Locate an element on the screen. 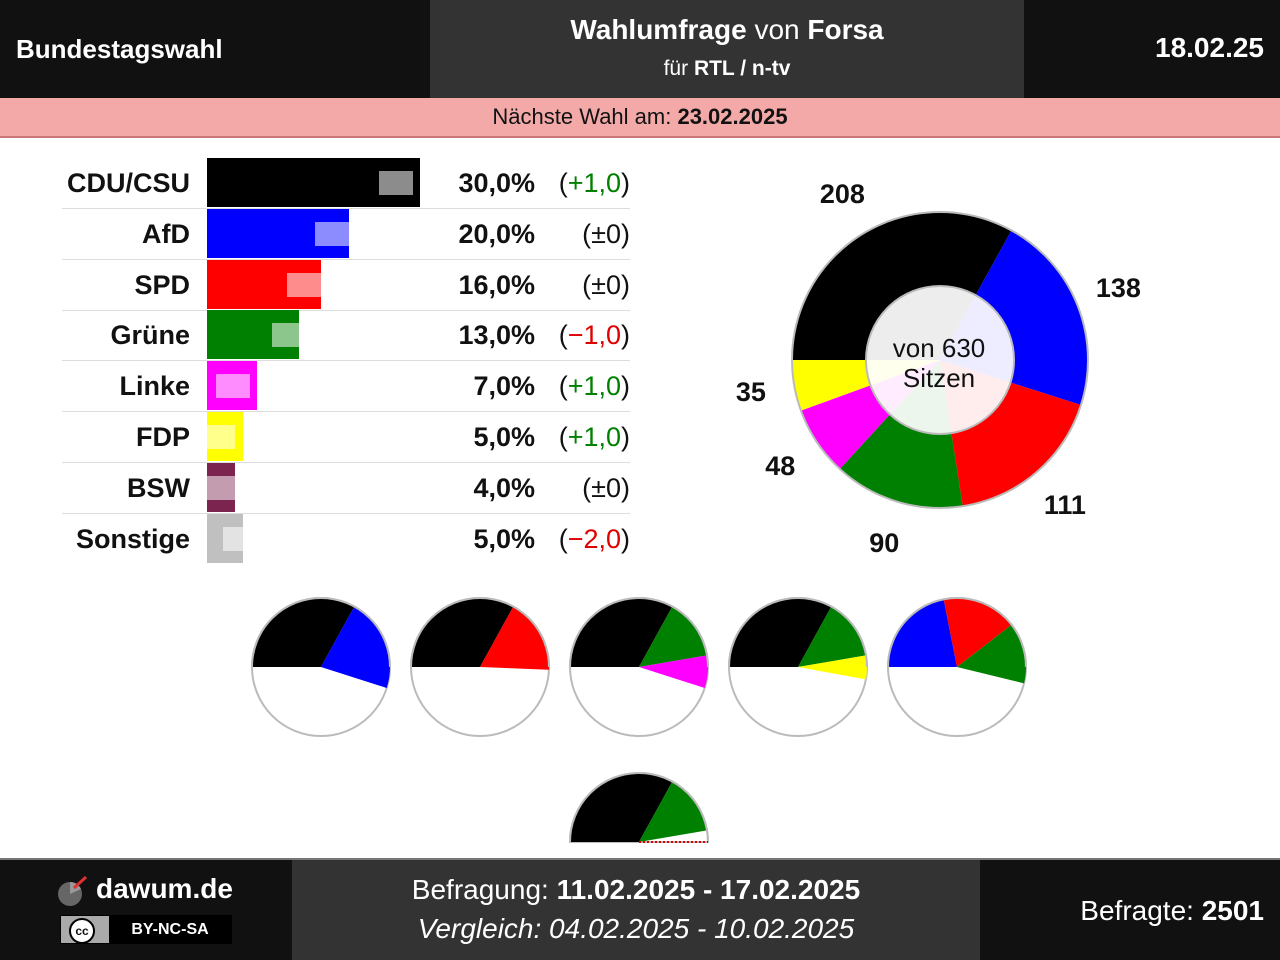 The image size is (1280, 960). survey-period: Befragung: 11.02.2025 - 17.02.2025 is located at coordinates (636, 890).